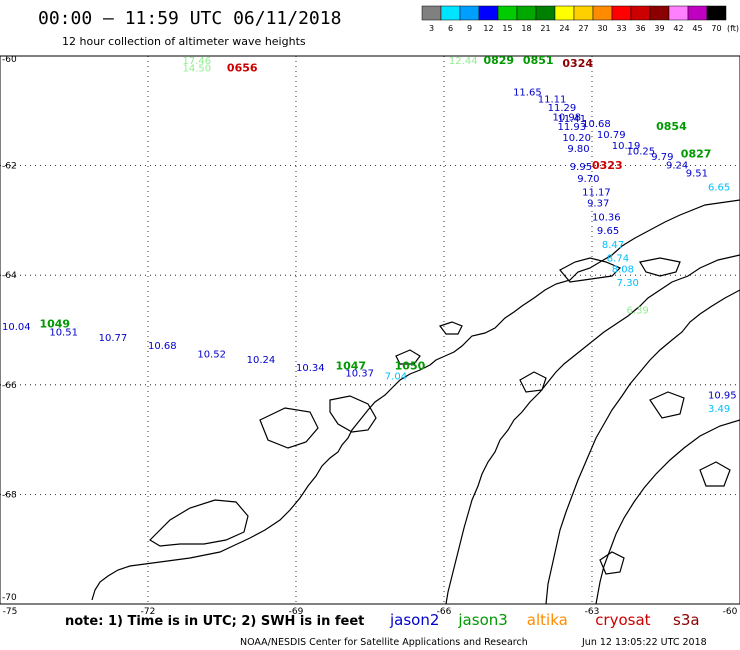 The image size is (740, 650). Describe the element at coordinates (197, 68) in the screenshot. I see `wave-height-label: 14.50` at that location.